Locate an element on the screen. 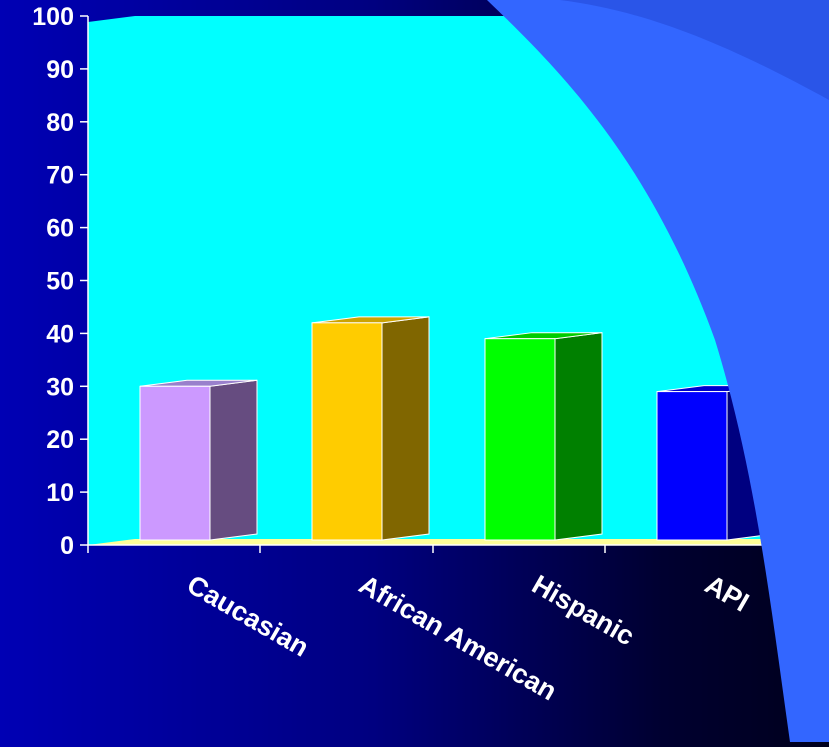  x-tick-label: API is located at coordinates (727, 593).